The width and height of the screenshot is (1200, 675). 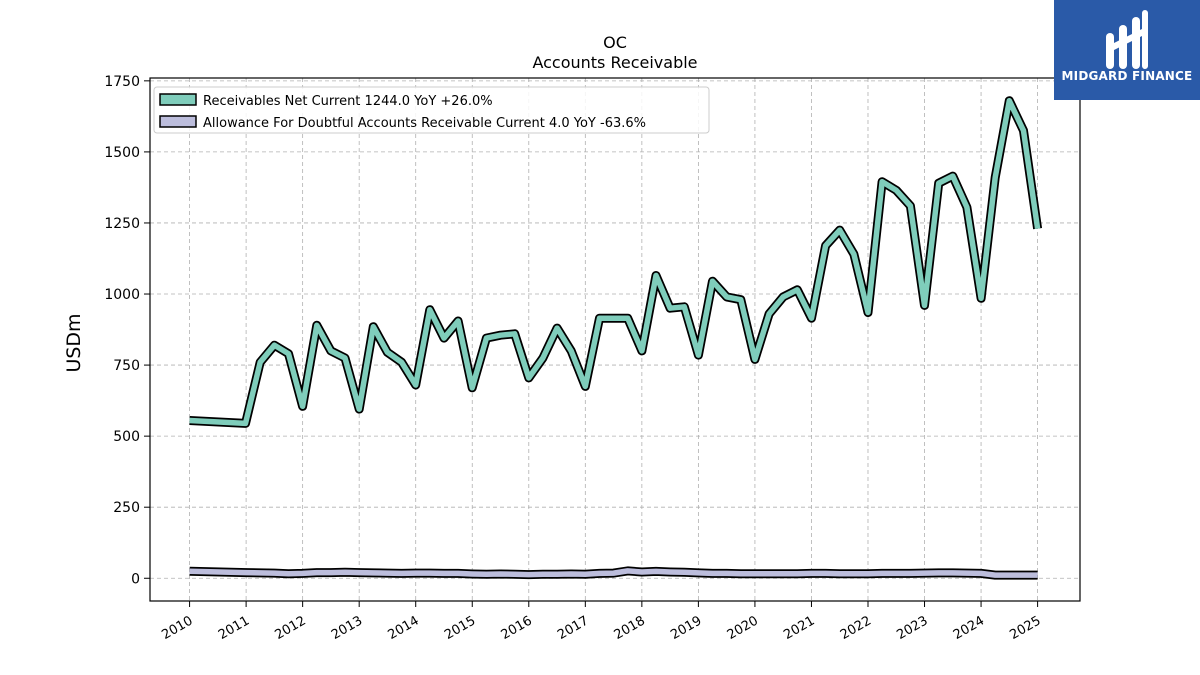 What do you see at coordinates (404, 628) in the screenshot?
I see `x-tick-label: 2014` at bounding box center [404, 628].